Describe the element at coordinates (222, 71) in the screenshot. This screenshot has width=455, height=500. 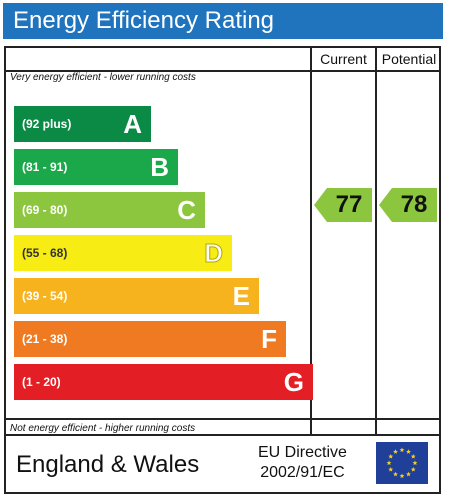
I see `header-row-divider` at that location.